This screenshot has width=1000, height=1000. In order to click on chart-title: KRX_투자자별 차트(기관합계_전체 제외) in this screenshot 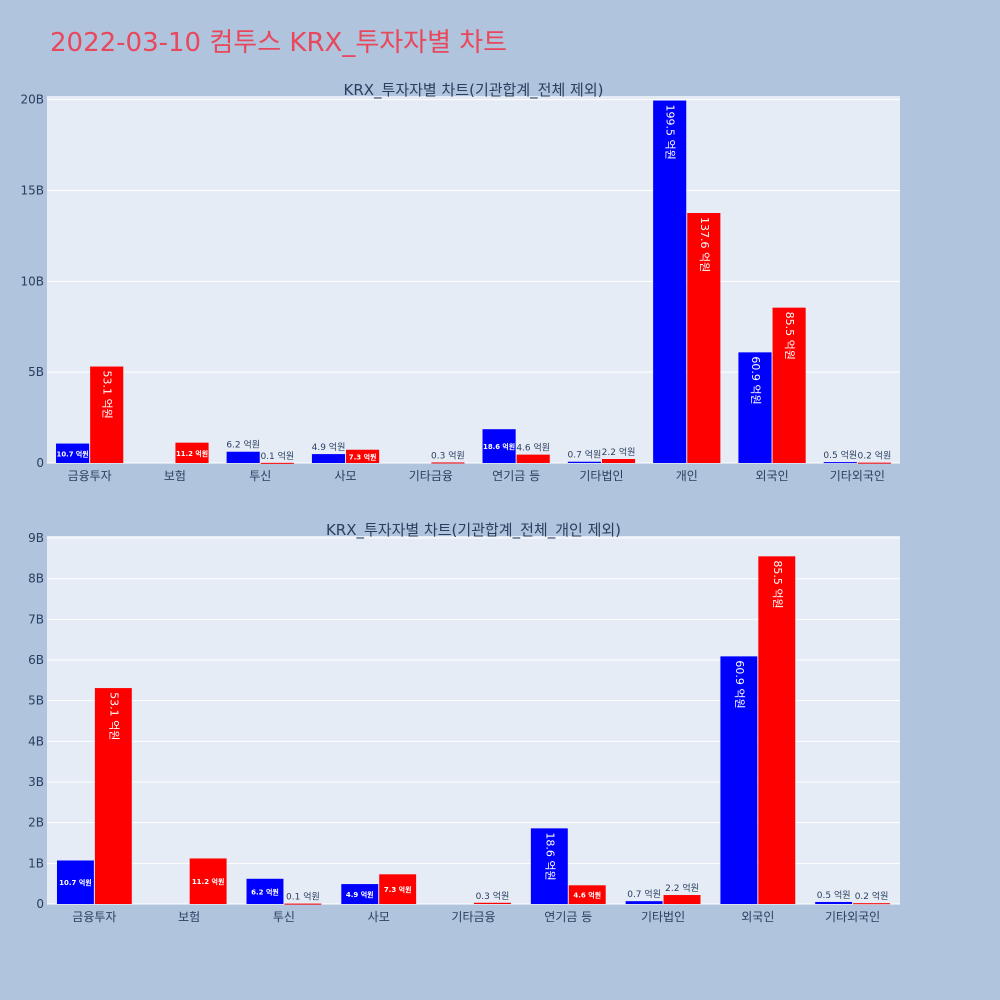, I will do `click(474, 90)`.